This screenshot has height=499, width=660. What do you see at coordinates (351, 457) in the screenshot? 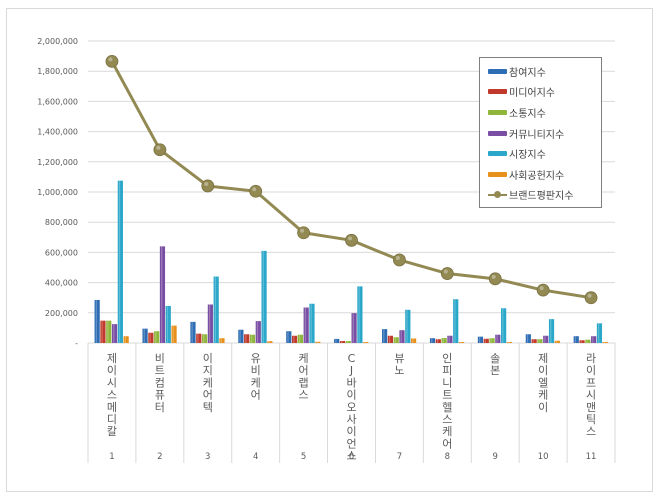
I see `category-number: 6` at bounding box center [351, 457].